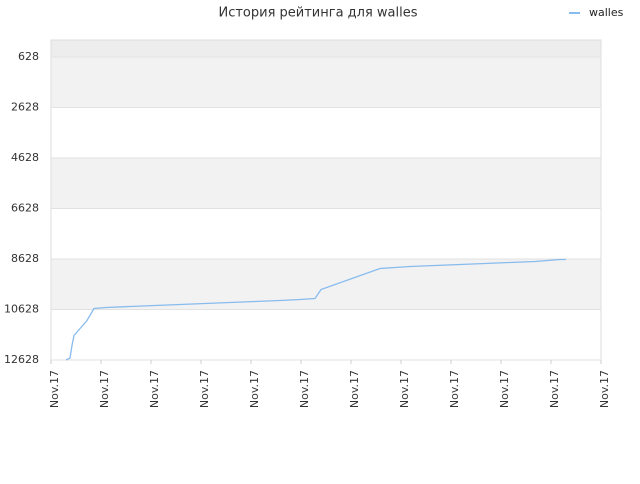 This screenshot has width=640, height=484. What do you see at coordinates (25, 157) in the screenshot?
I see `y-tick-label: 4628` at bounding box center [25, 157].